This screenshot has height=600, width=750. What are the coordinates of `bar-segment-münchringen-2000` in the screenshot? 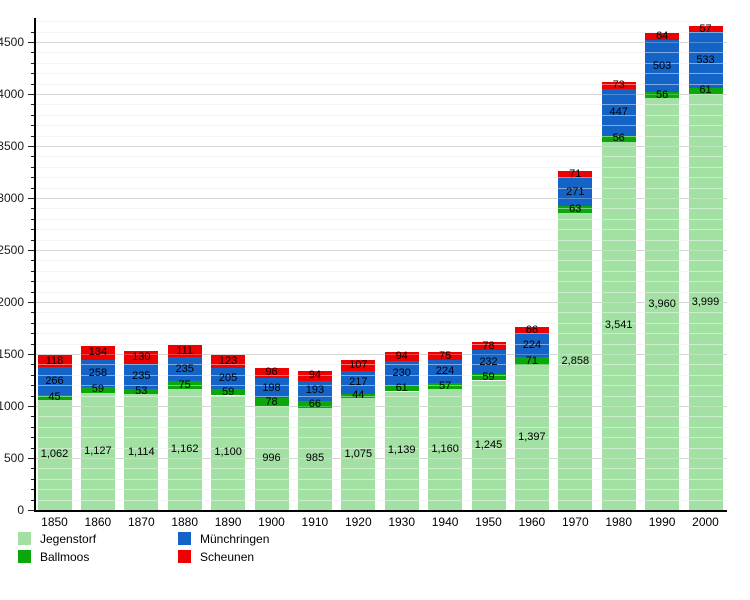 It's located at (705, 60).